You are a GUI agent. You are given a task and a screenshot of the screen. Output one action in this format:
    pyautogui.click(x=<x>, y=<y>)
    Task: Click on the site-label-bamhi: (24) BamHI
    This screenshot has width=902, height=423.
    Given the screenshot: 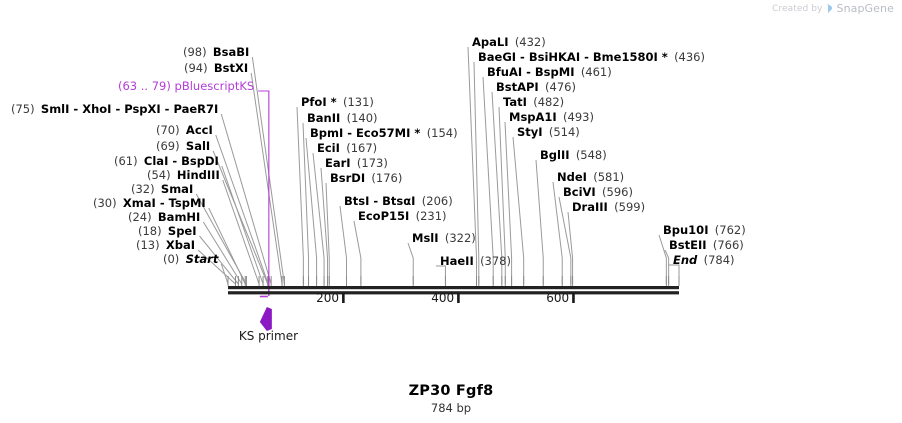 What is the action you would take?
    pyautogui.click(x=164, y=217)
    